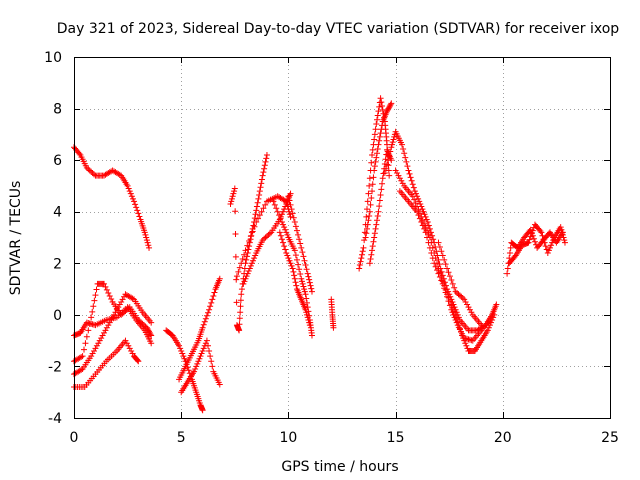 This screenshot has height=480, width=640. Describe the element at coordinates (380, 206) in the screenshot. I see `series-track-r` at that location.